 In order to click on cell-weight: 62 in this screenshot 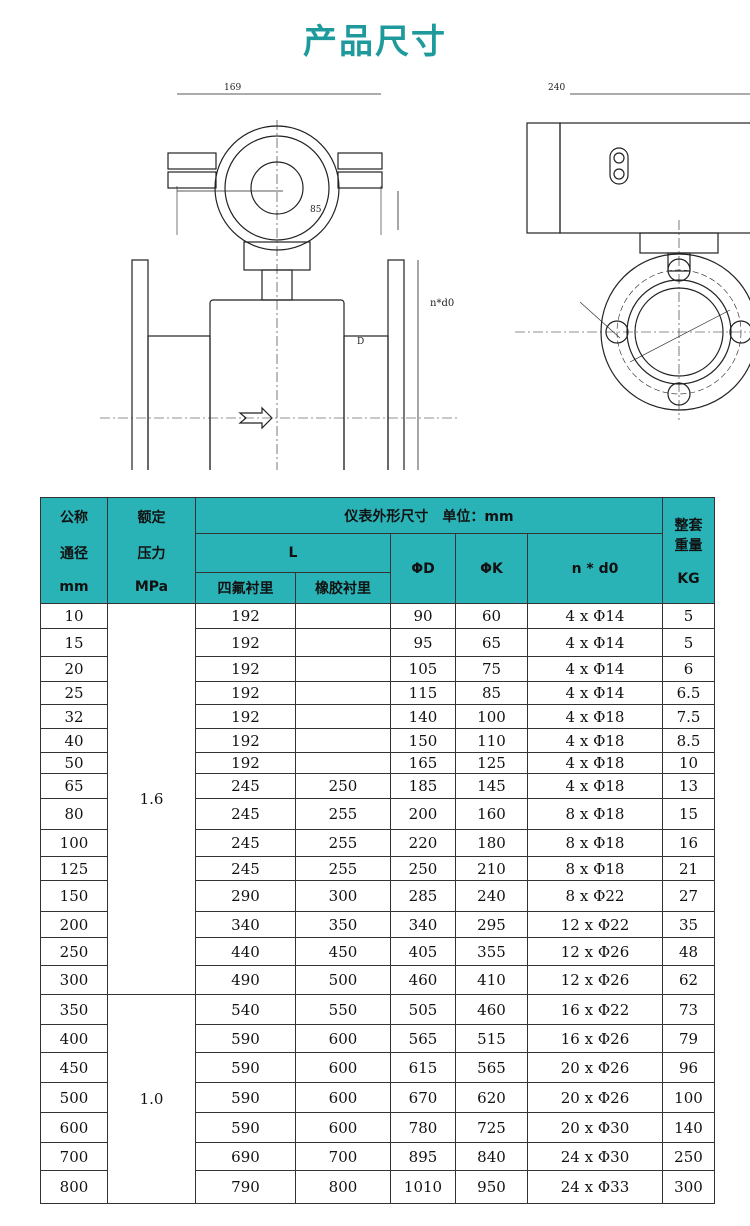, I will do `click(688, 980)`.